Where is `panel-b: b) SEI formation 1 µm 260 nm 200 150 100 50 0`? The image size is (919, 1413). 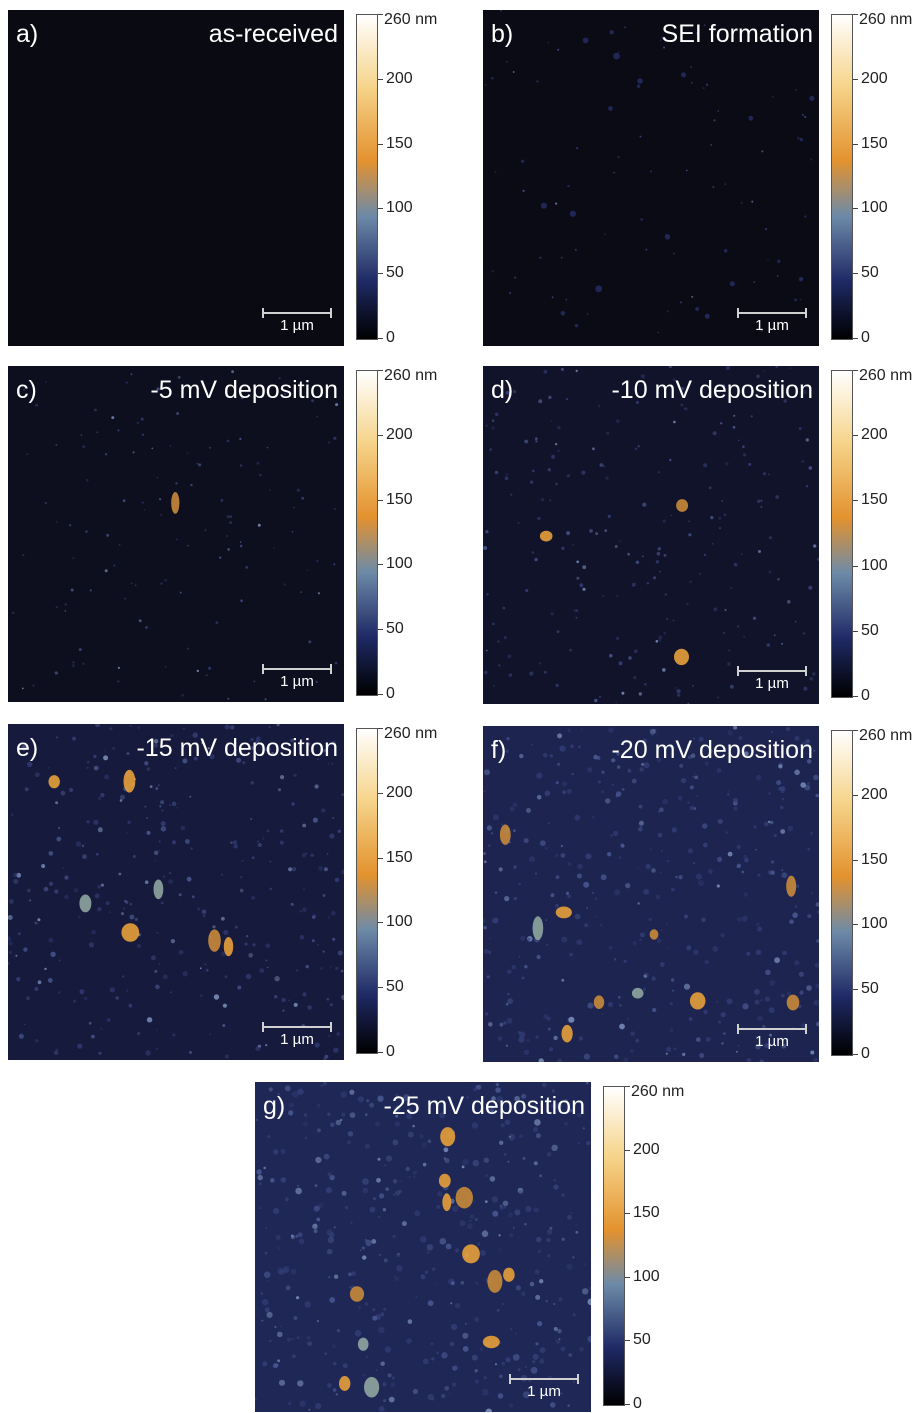
panel-b: b) SEI formation 1 µm 260 nm 200 150 100 50 0 is located at coordinates (698, 178).